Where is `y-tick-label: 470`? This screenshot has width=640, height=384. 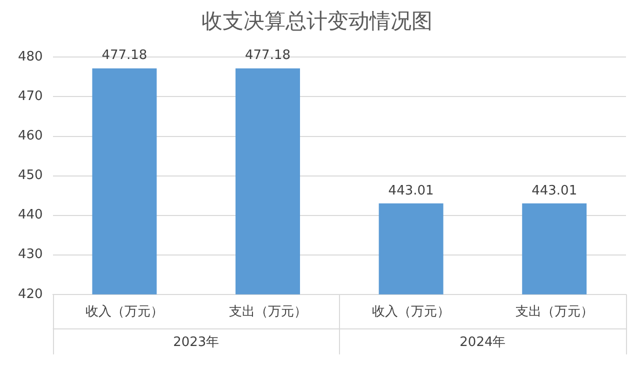 y-tick-label: 470 is located at coordinates (30, 96).